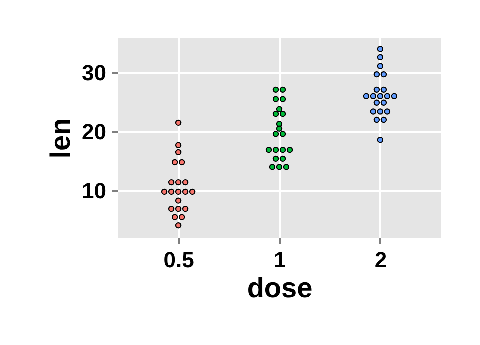  I want to click on y-tick-label: 20, so click(94, 131).